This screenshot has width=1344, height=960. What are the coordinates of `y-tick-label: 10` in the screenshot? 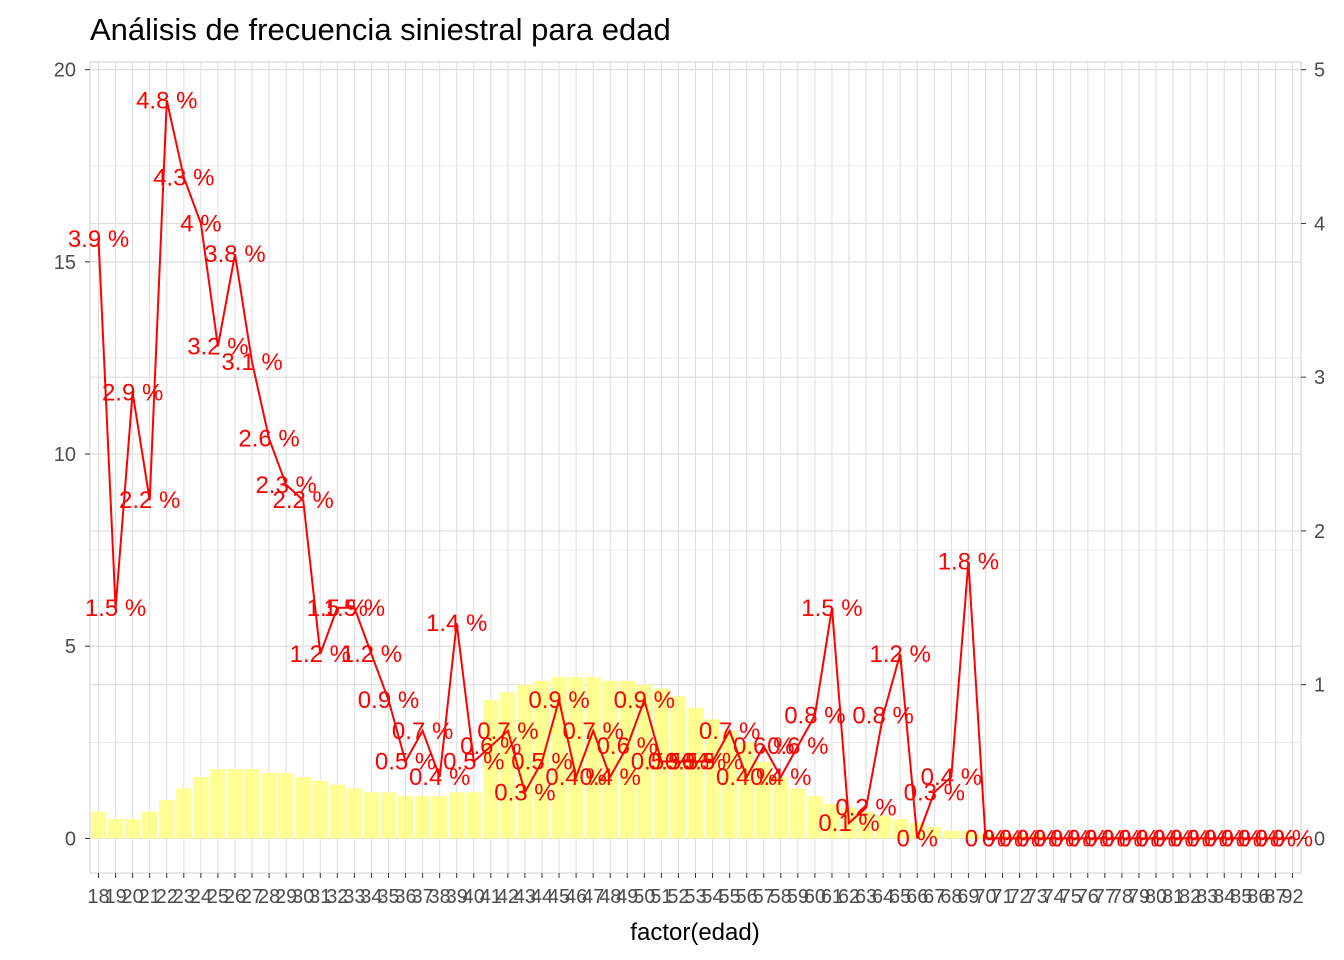 It's located at (65, 455).